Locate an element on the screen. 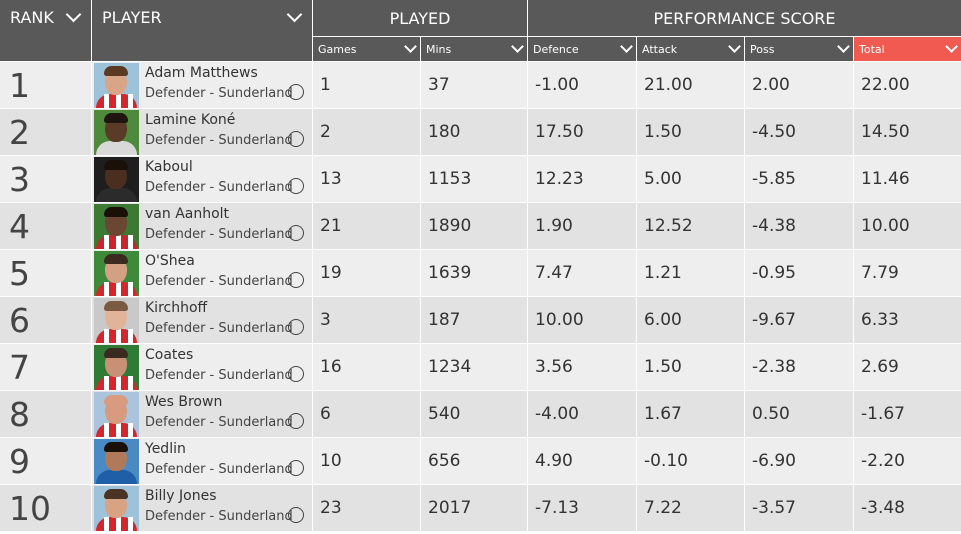 Image resolution: width=961 pixels, height=534 pixels. total-cell: -2.20 is located at coordinates (907, 461).